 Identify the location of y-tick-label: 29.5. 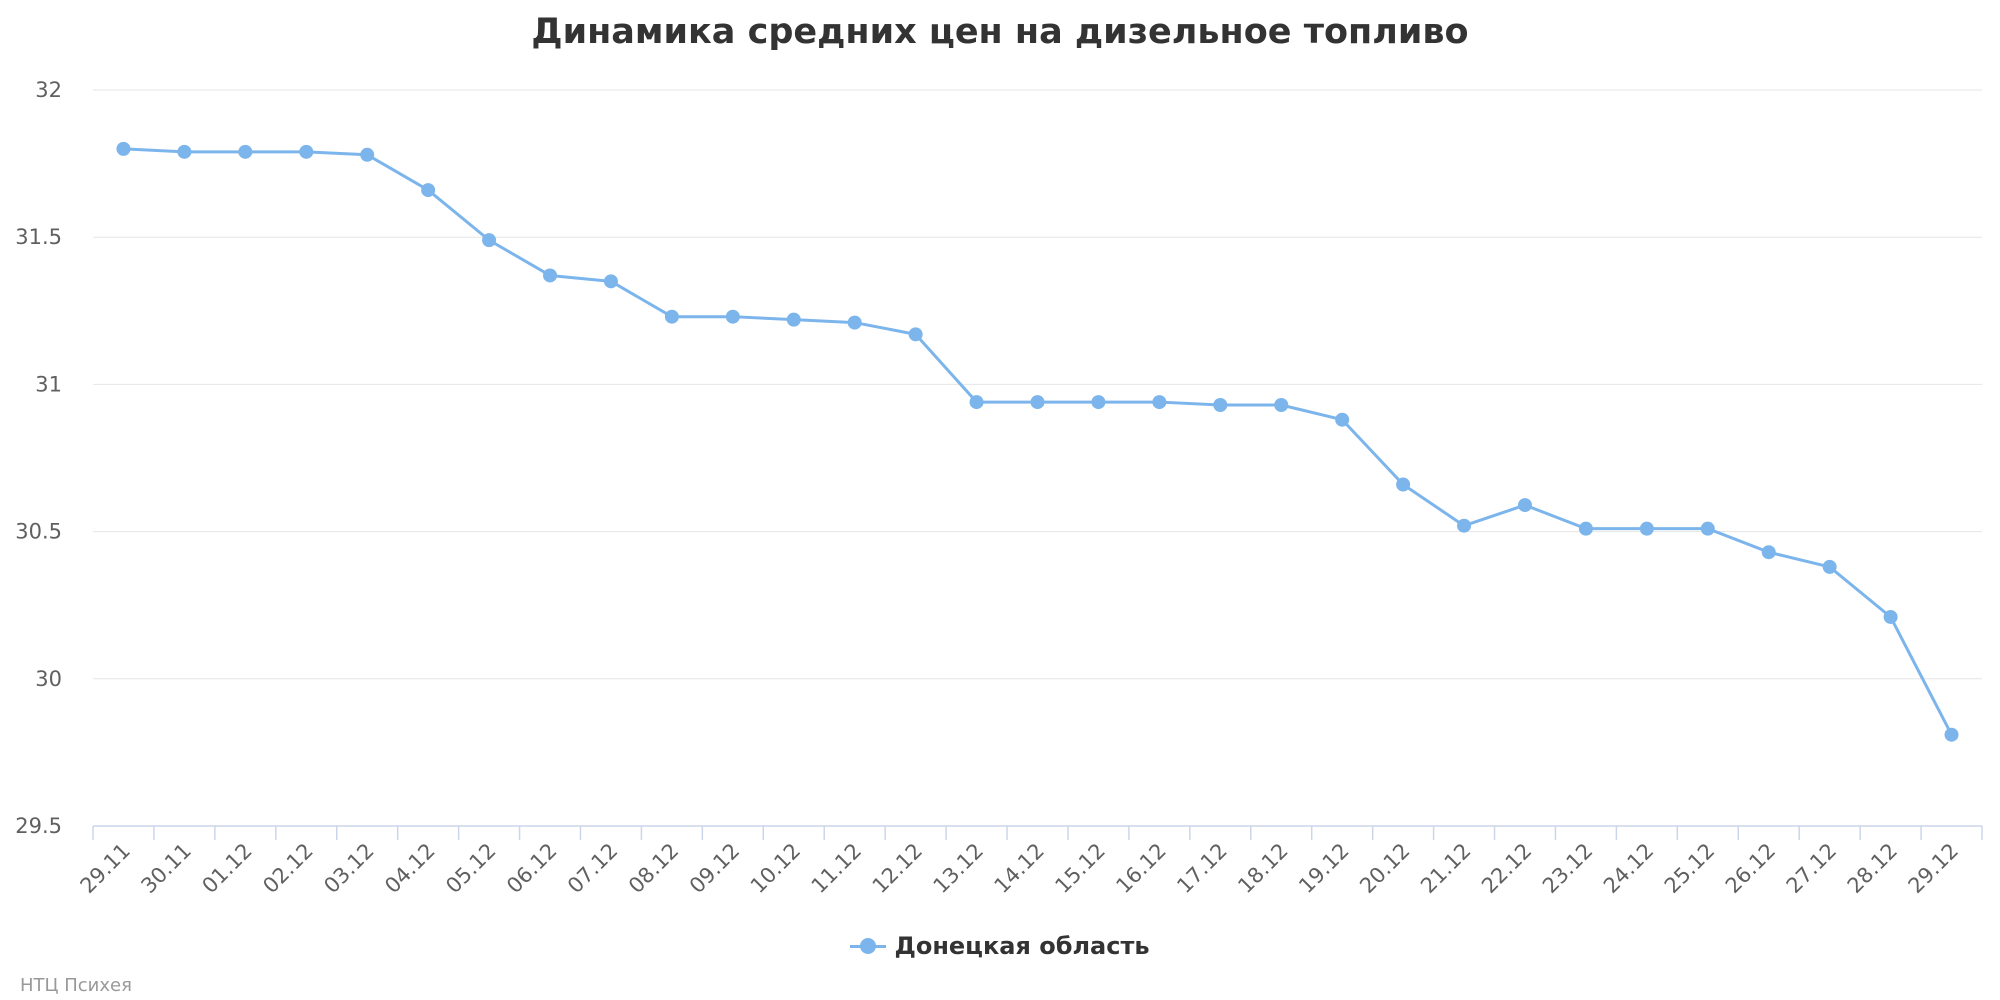
(38, 826).